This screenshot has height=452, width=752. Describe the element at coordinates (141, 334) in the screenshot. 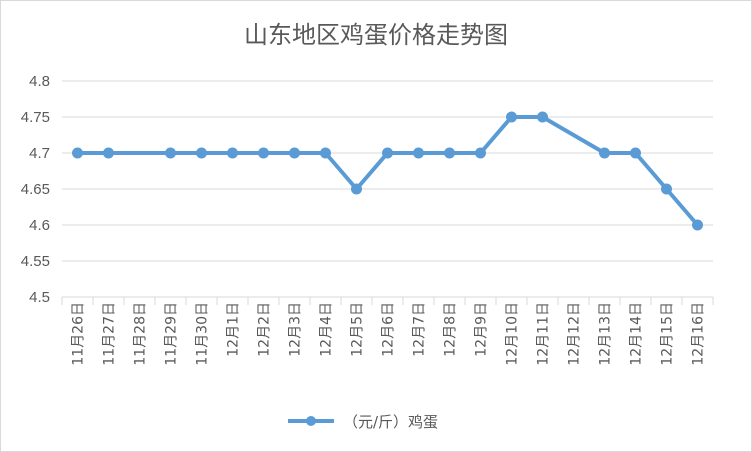

I see `x-tick-label: 11月28日` at that location.